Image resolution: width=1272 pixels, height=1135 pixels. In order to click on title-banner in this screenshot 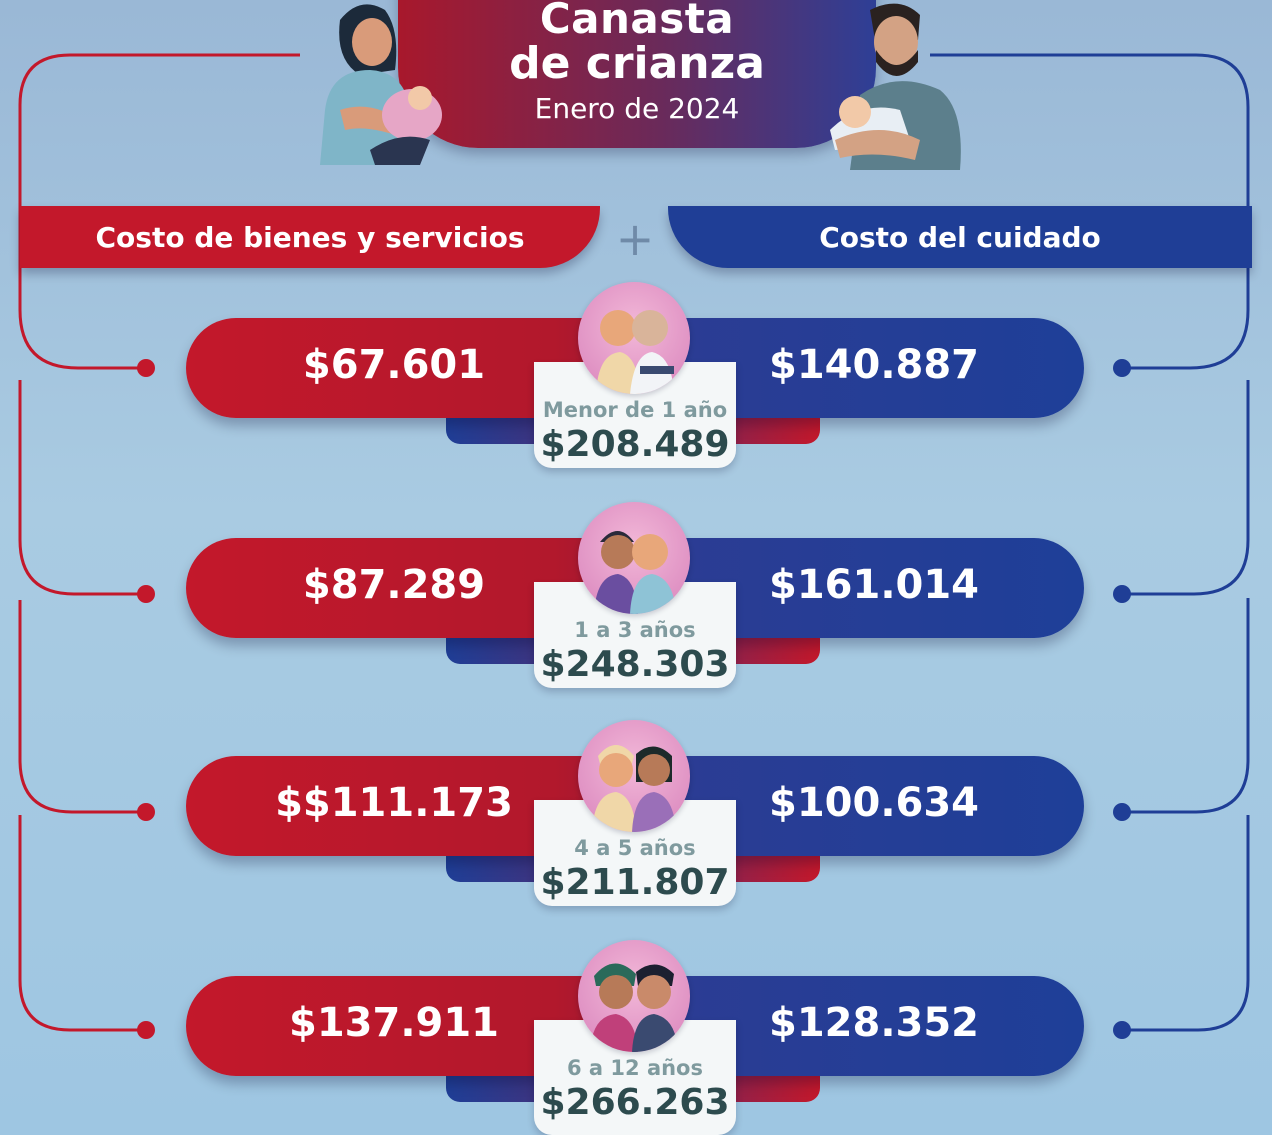, I will do `click(637, 74)`.